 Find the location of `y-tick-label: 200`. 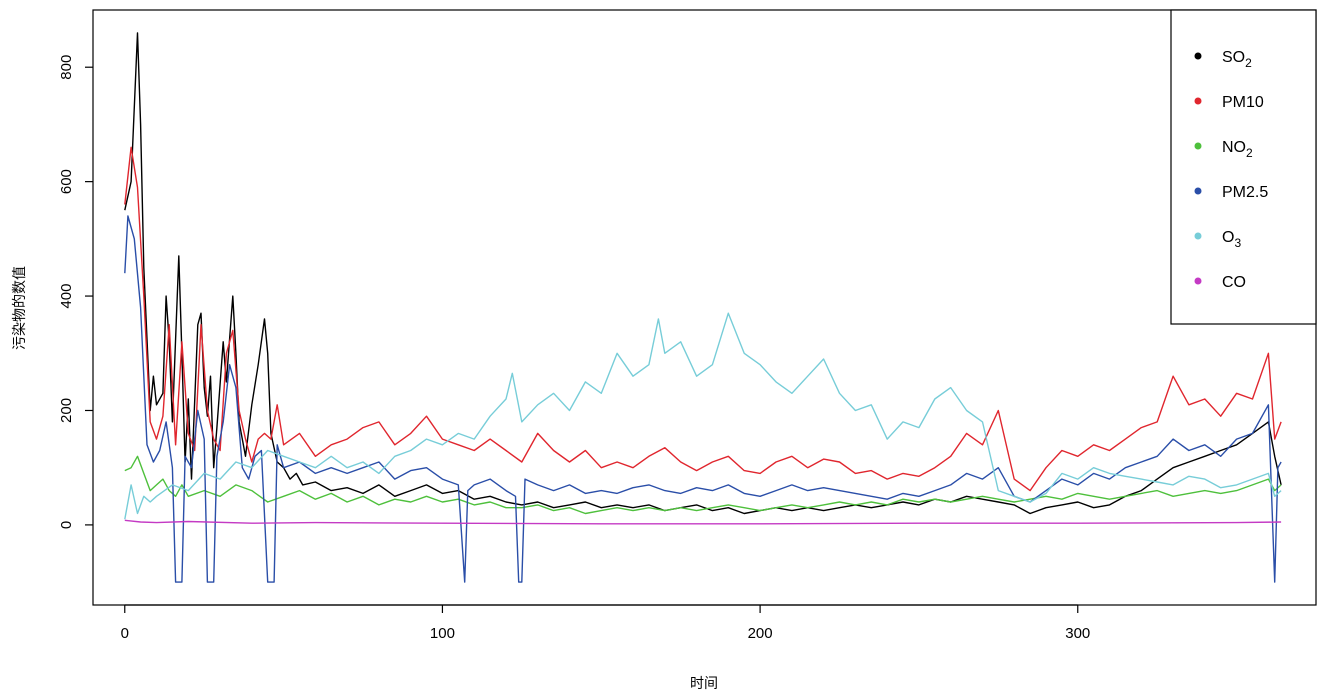

y-tick-label: 200 is located at coordinates (66, 410).